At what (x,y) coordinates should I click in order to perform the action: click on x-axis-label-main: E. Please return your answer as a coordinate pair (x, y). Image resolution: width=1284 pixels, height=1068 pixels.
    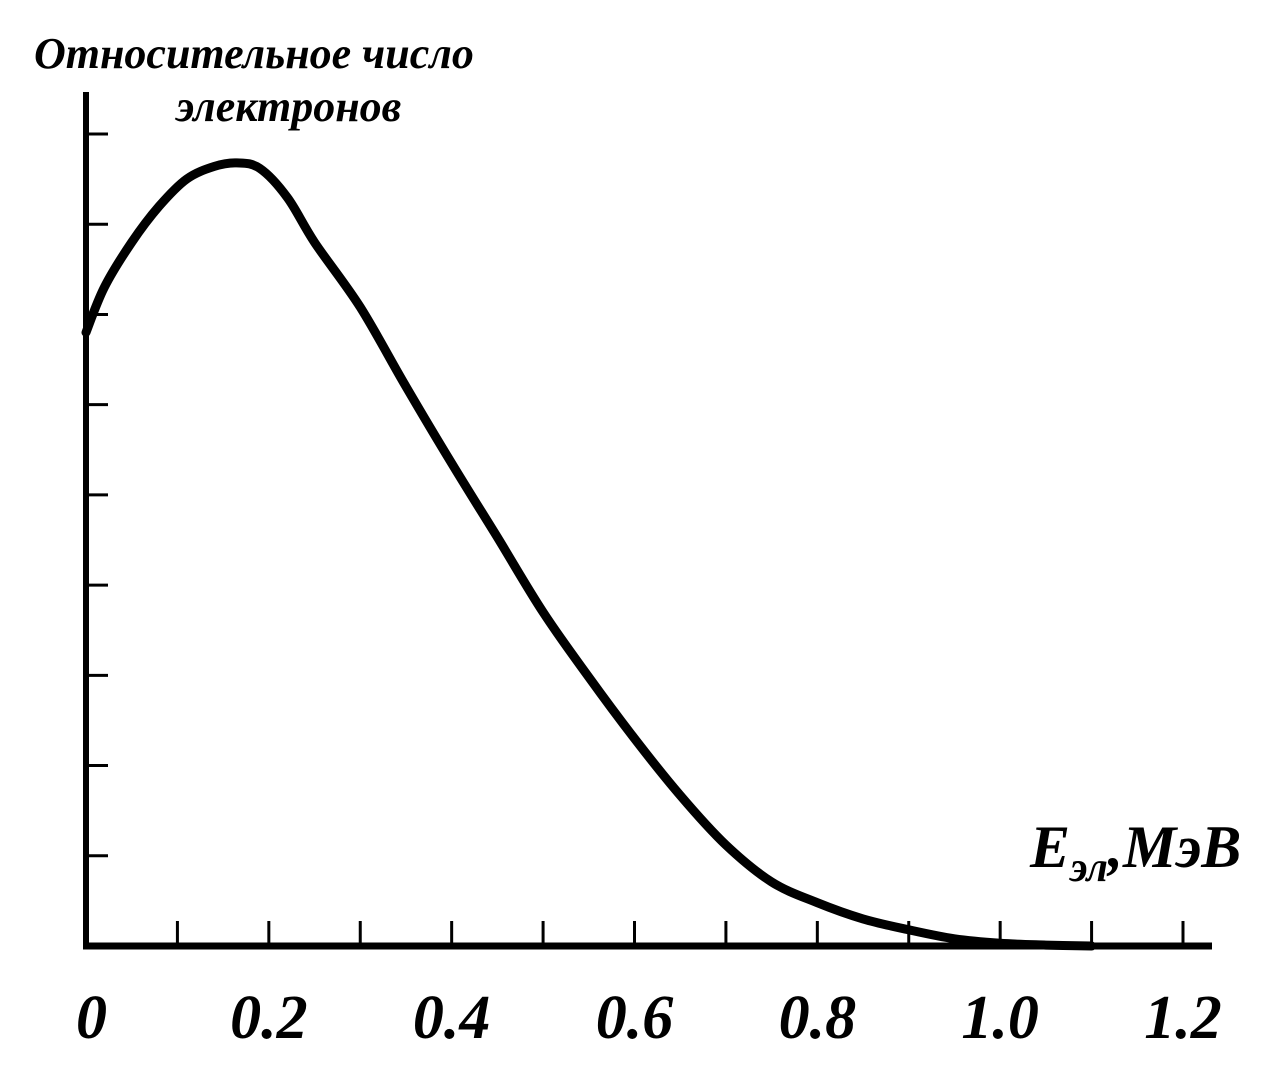
    Looking at the image, I should click on (1049, 847).